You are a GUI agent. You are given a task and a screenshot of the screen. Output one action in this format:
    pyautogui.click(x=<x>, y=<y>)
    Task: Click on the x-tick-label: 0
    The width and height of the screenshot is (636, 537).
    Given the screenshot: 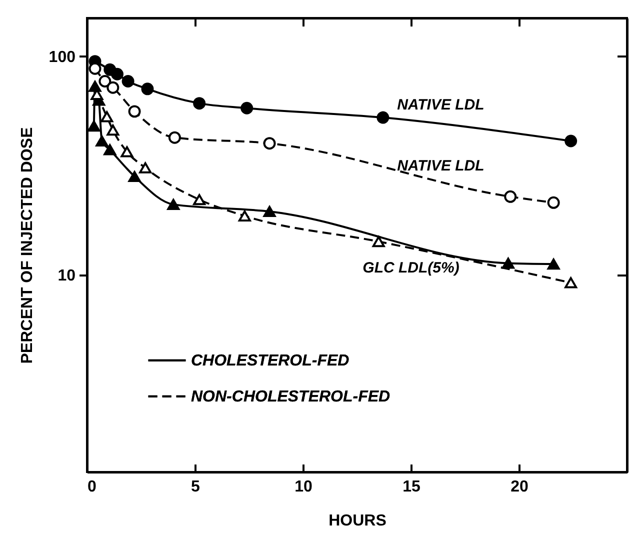 What is the action you would take?
    pyautogui.click(x=92, y=487)
    